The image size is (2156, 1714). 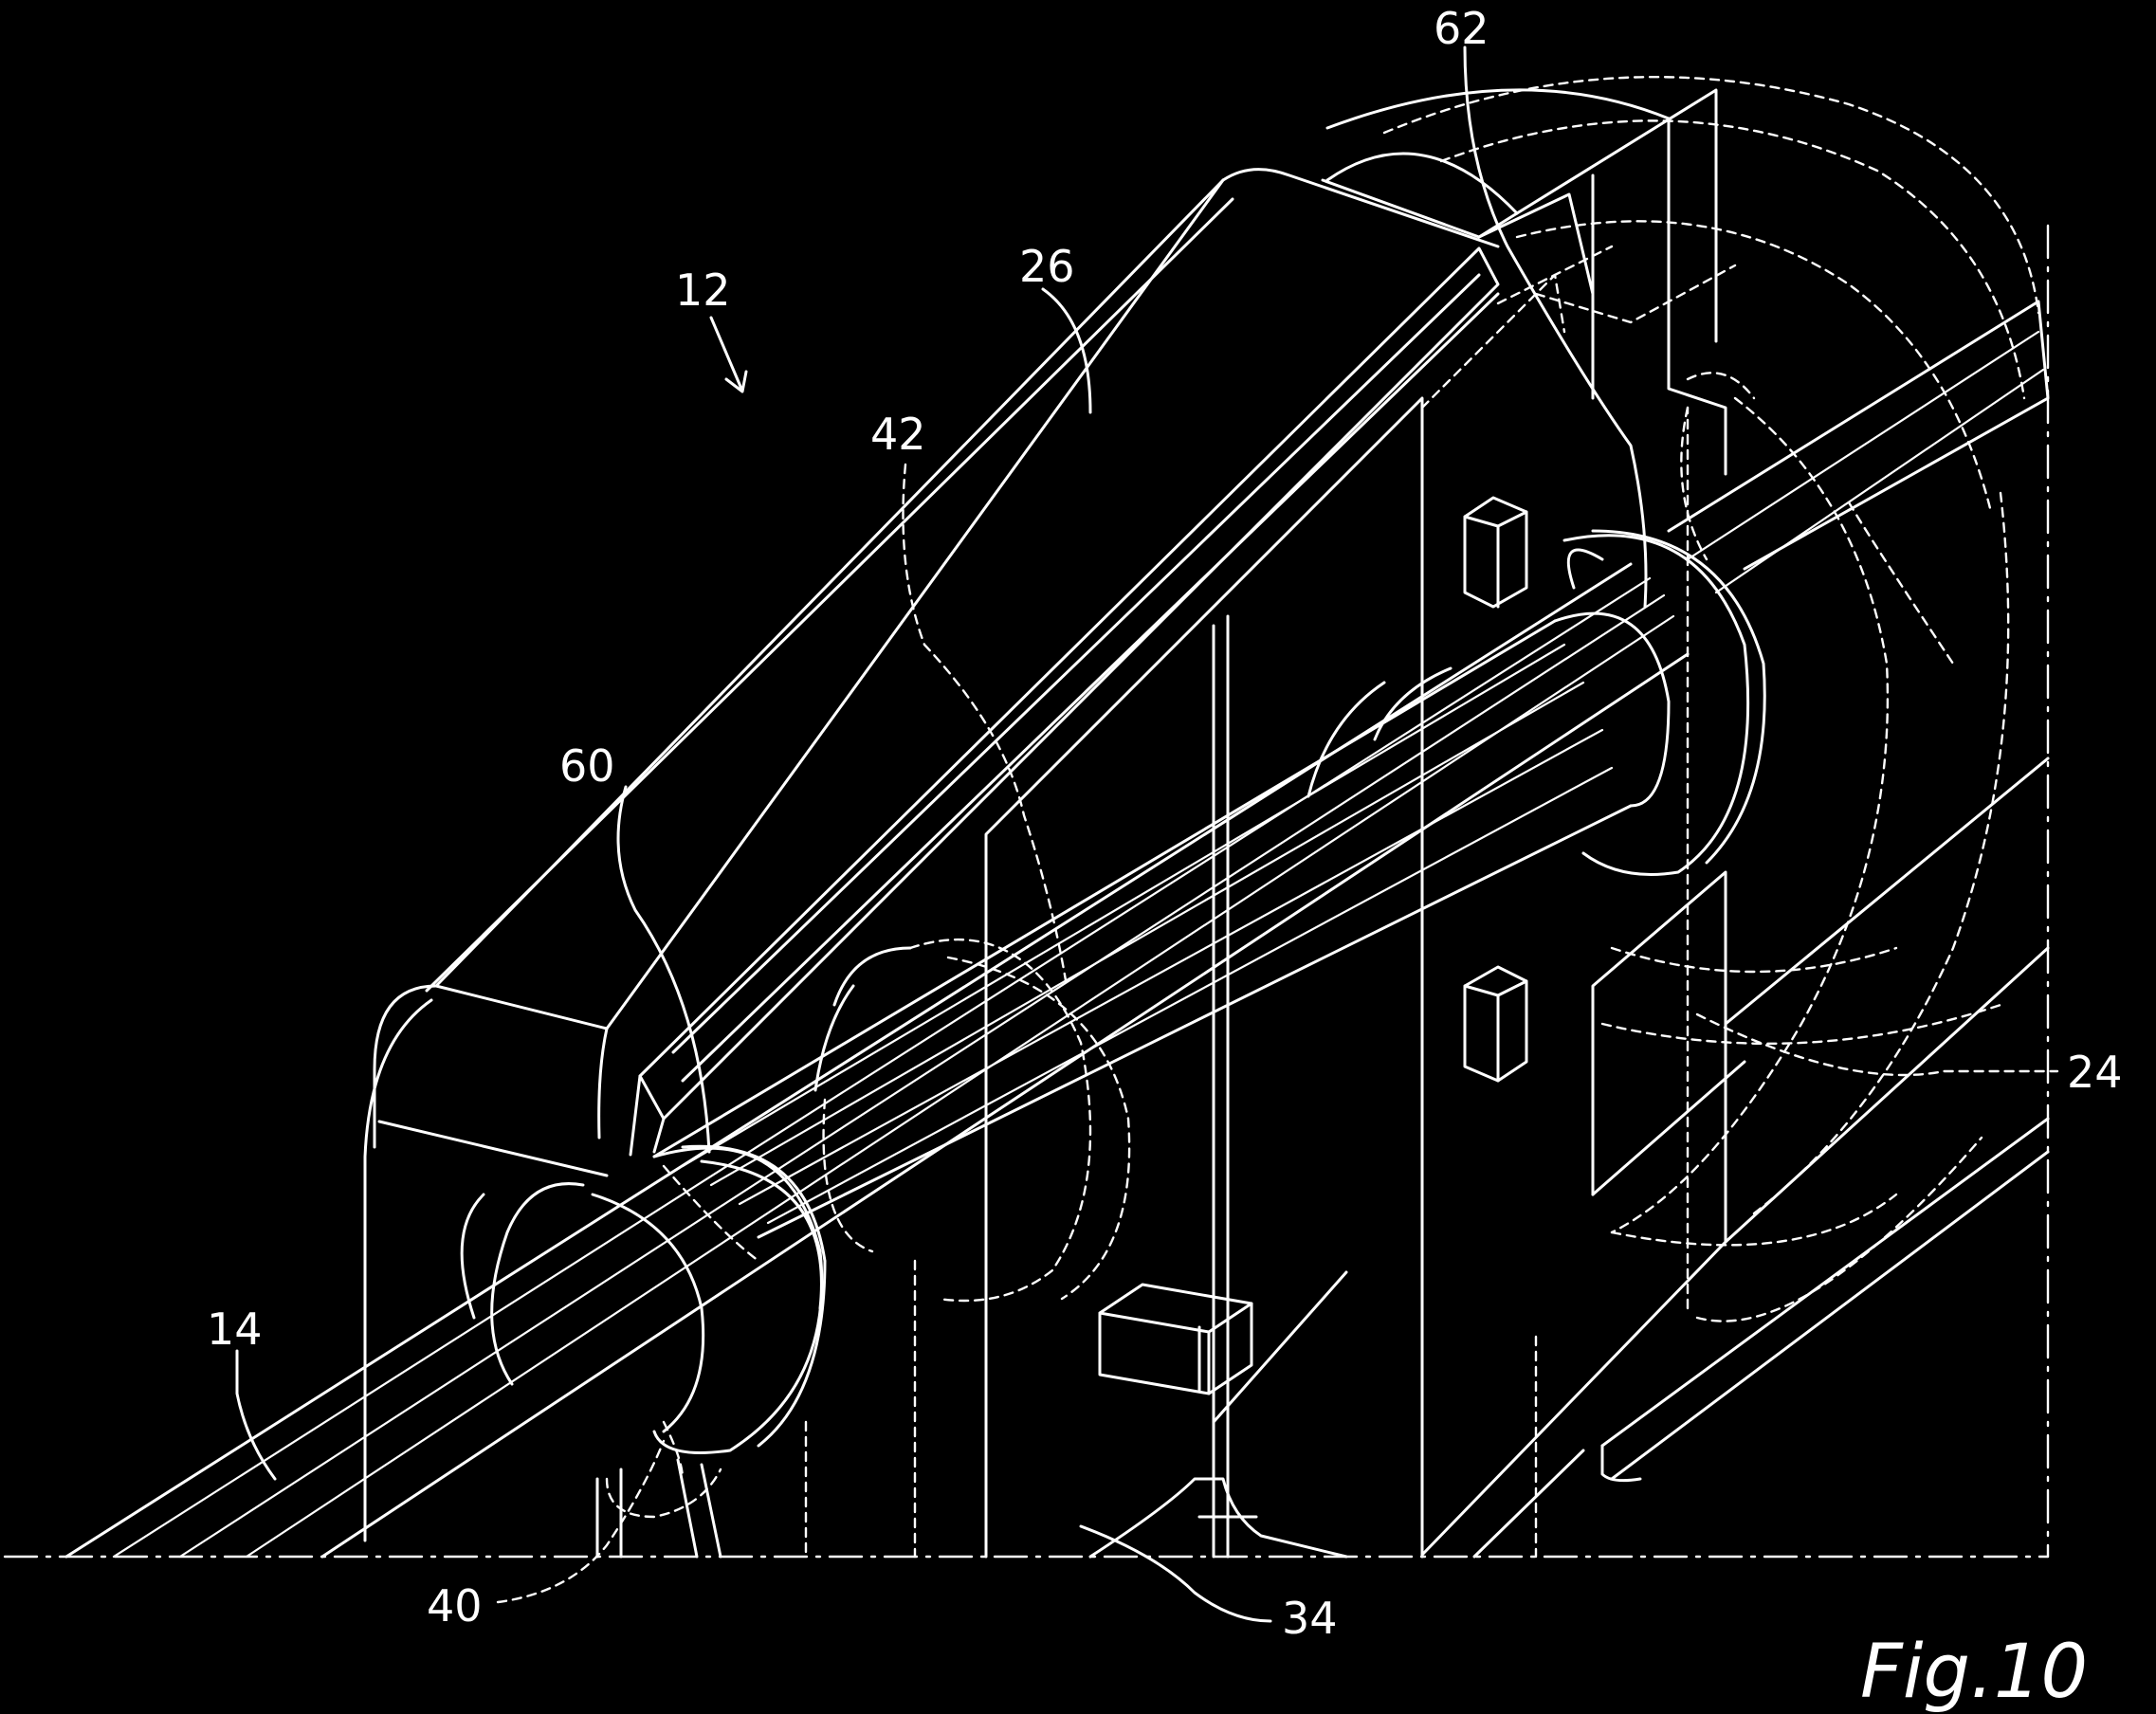 What do you see at coordinates (1496, 552) in the screenshot?
I see `block-upper` at bounding box center [1496, 552].